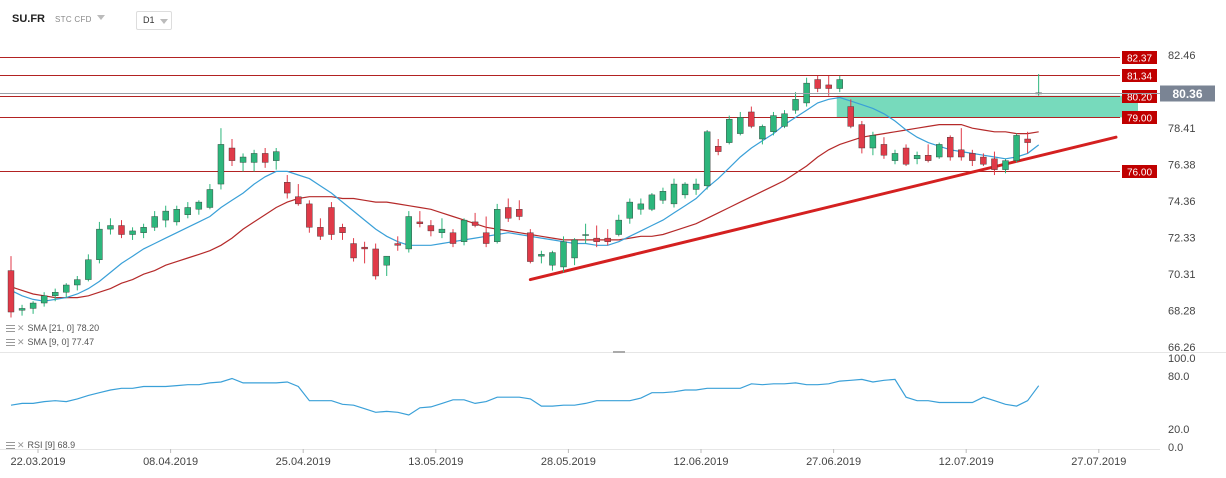  What do you see at coordinates (613, 18) in the screenshot?
I see `chart-header: SU.FR STC CFD D1` at bounding box center [613, 18].